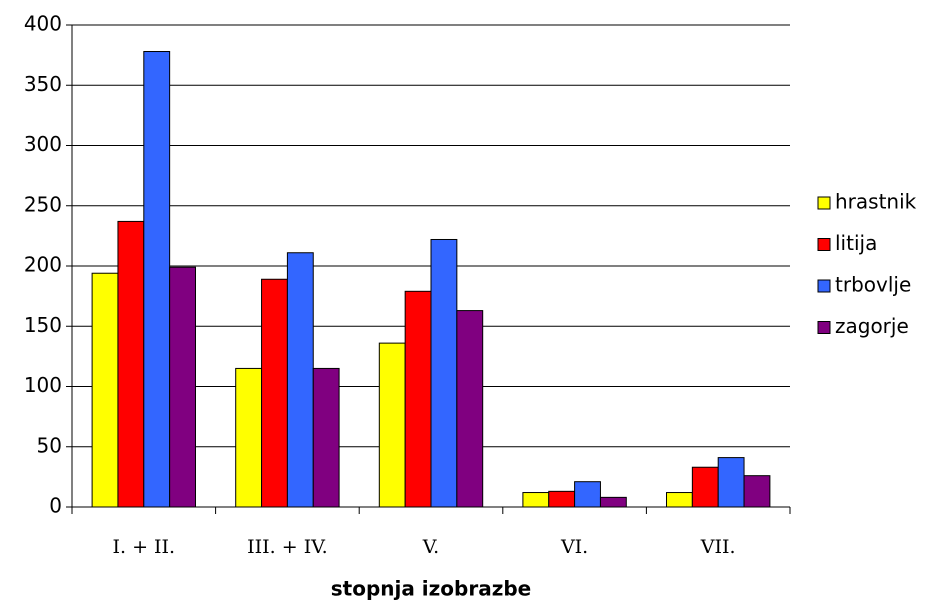 The width and height of the screenshot is (932, 604). Describe the element at coordinates (430, 547) in the screenshot. I see `x-tick-label: V.` at that location.